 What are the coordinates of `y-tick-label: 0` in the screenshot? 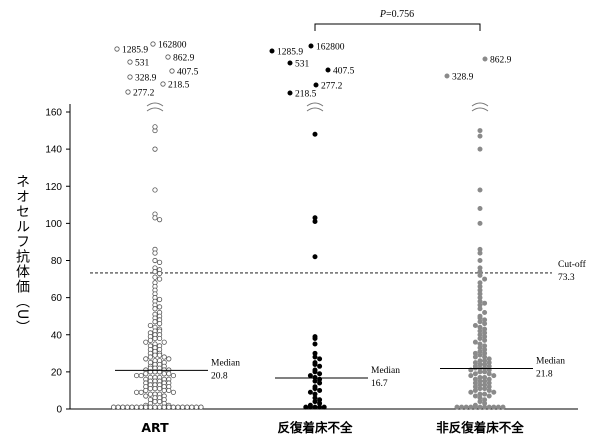 It's located at (59, 410).